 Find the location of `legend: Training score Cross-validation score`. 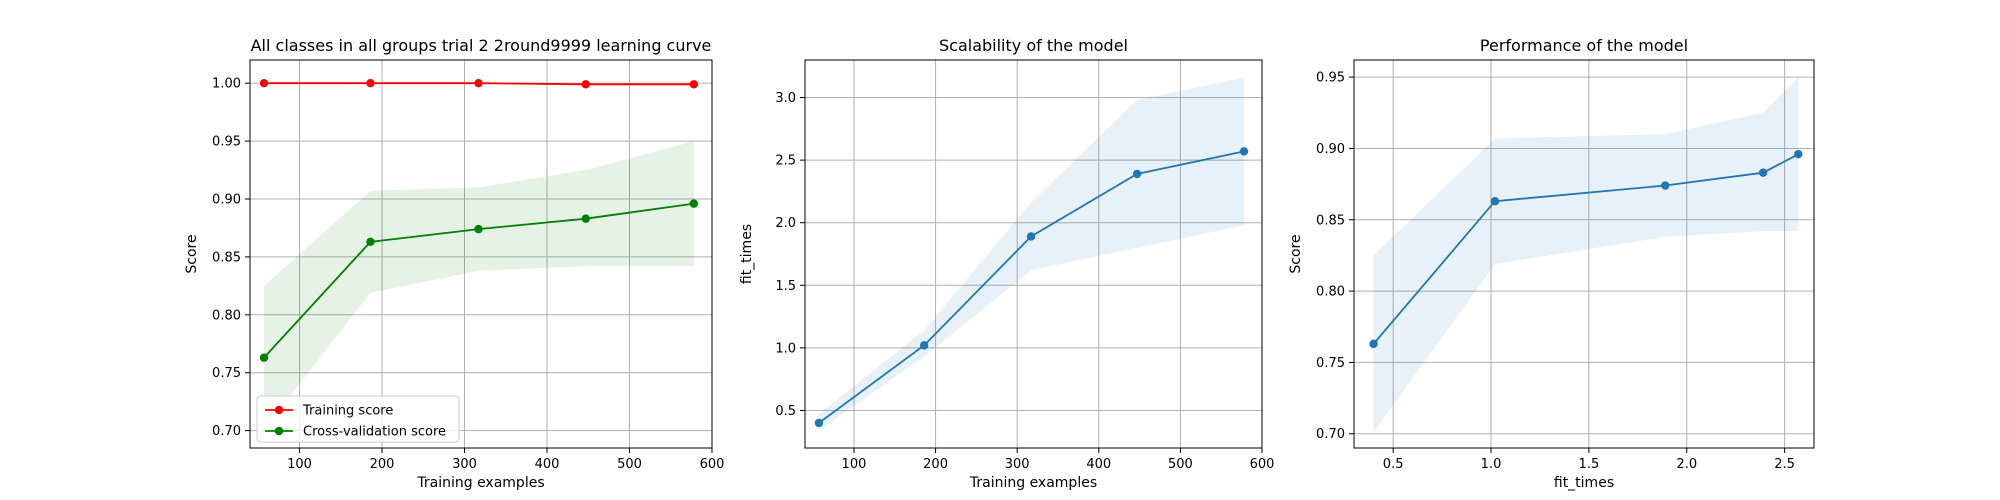

legend: Training score Cross-validation score is located at coordinates (358, 419).